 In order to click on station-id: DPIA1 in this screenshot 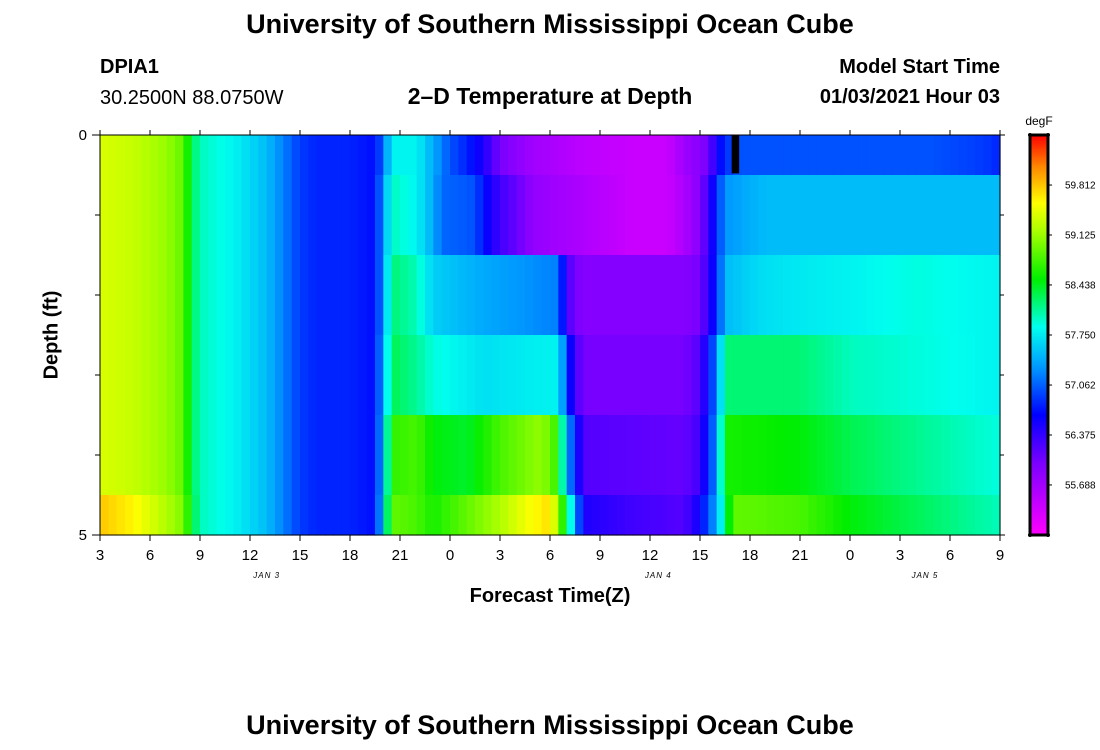, I will do `click(129, 67)`.